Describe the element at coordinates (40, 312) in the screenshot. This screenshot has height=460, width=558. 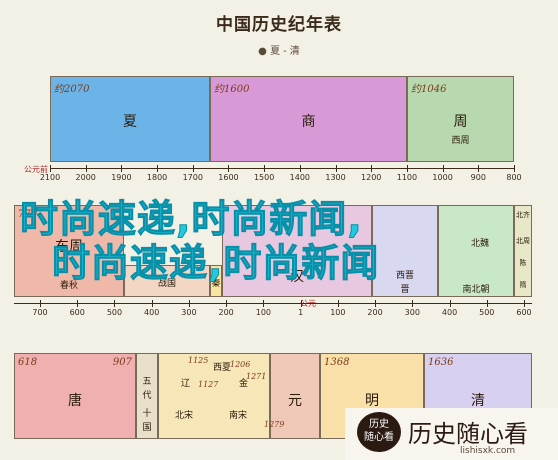
I see `row2-tick-label: 700` at that location.